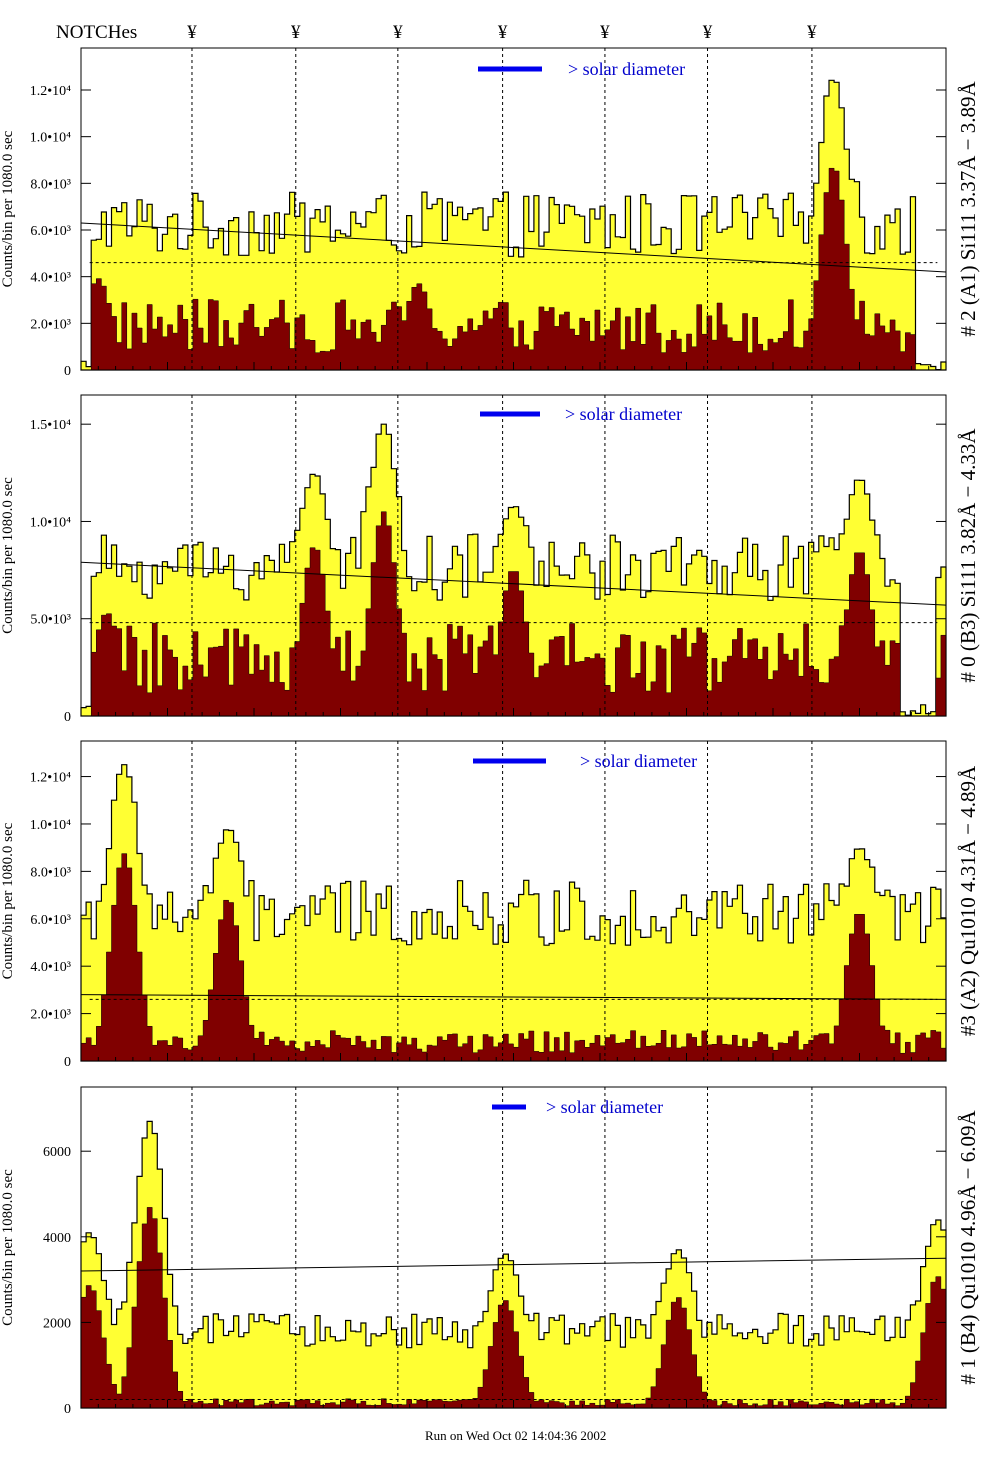  I want to click on y-tick-label: 5.0•10³, so click(50, 620).